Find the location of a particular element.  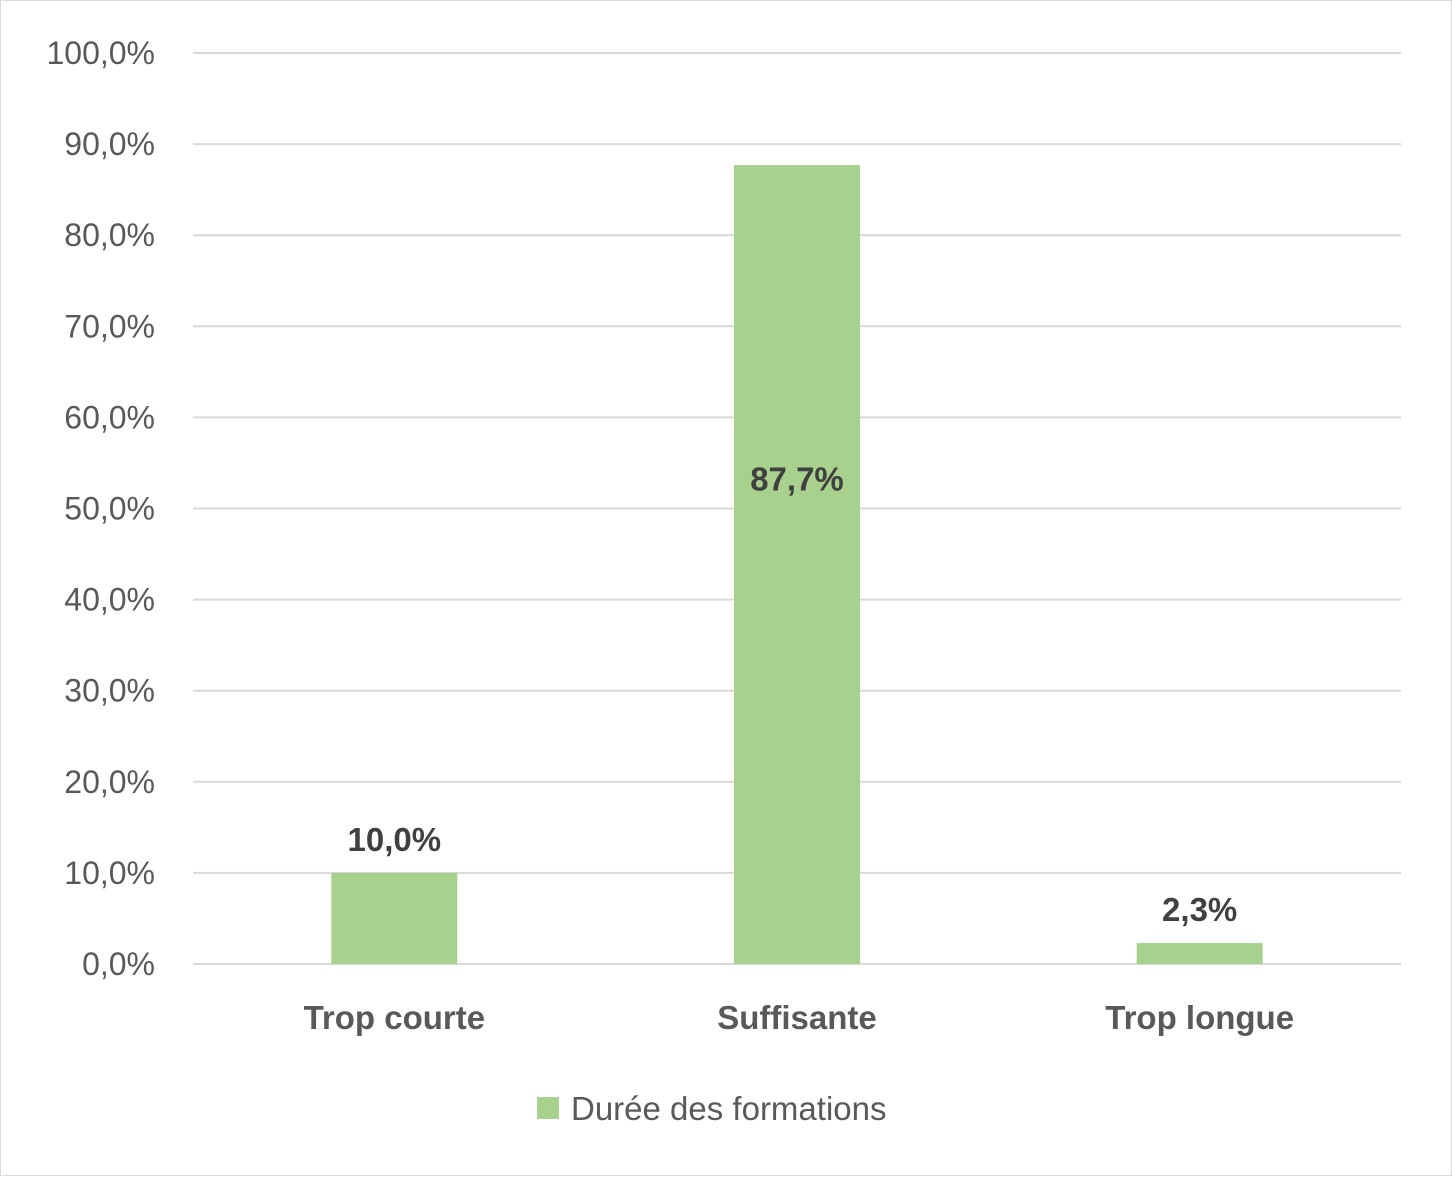

data-label: 10,0% is located at coordinates (395, 839).